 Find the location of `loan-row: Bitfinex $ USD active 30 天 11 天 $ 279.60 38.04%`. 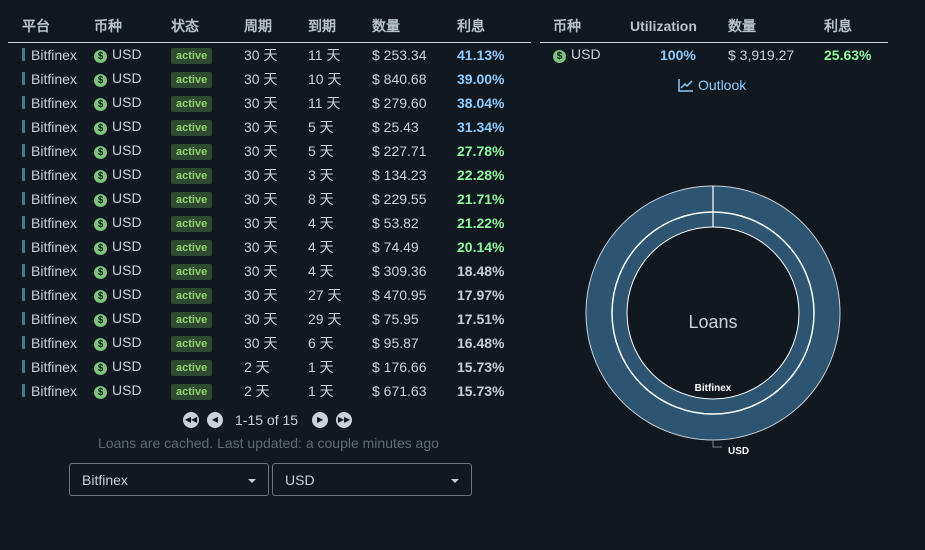

loan-row: Bitfinex $ USD active 30 天 11 天 $ 279.60 38.04% is located at coordinates (269, 103).